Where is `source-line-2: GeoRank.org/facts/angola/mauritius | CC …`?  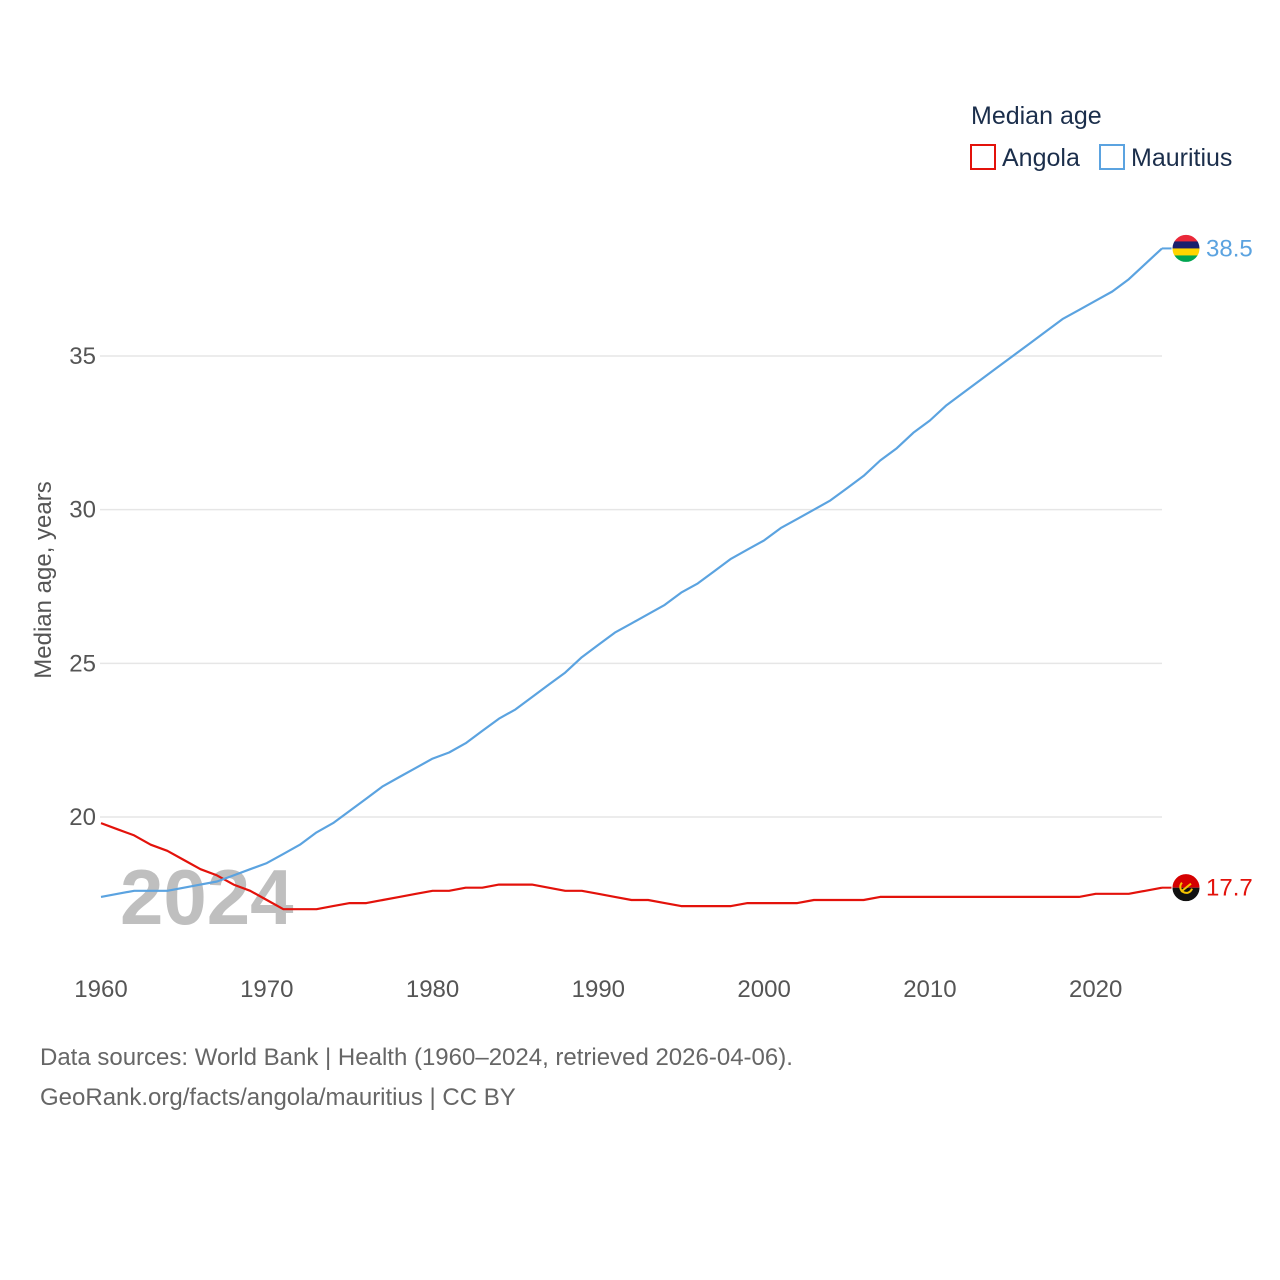
source-line-2: GeoRank.org/facts/angola/mauritius | CC … is located at coordinates (278, 1097).